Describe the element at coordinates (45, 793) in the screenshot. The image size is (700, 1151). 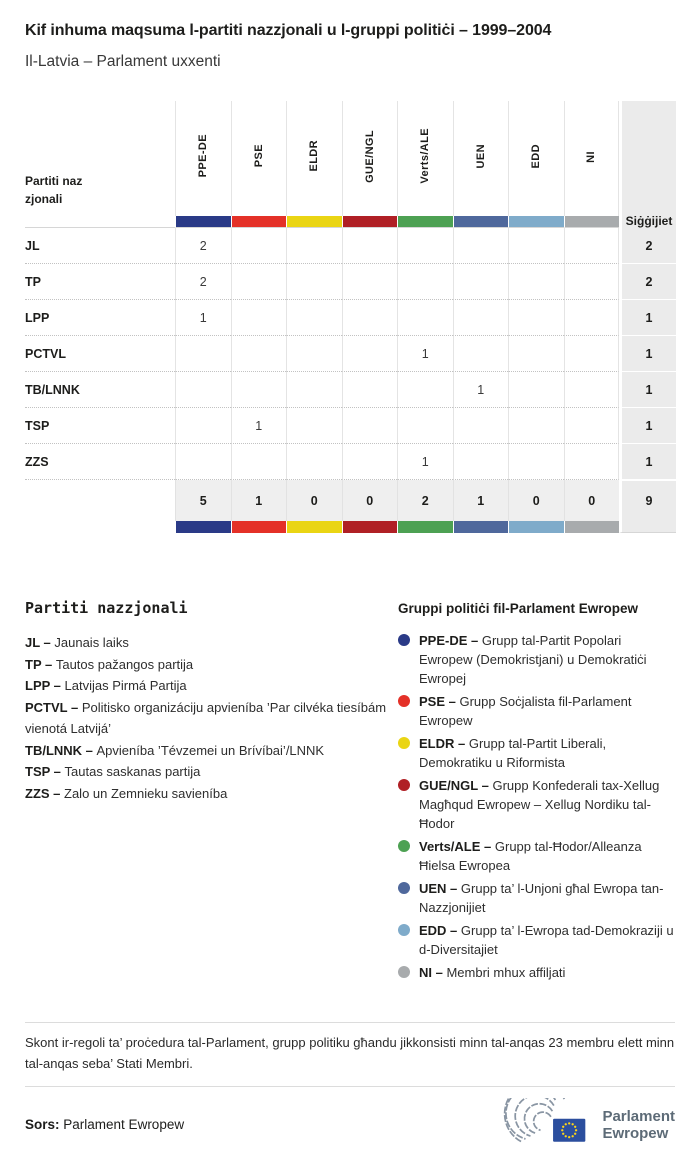
I see `party-abbr: ZZS –` at that location.